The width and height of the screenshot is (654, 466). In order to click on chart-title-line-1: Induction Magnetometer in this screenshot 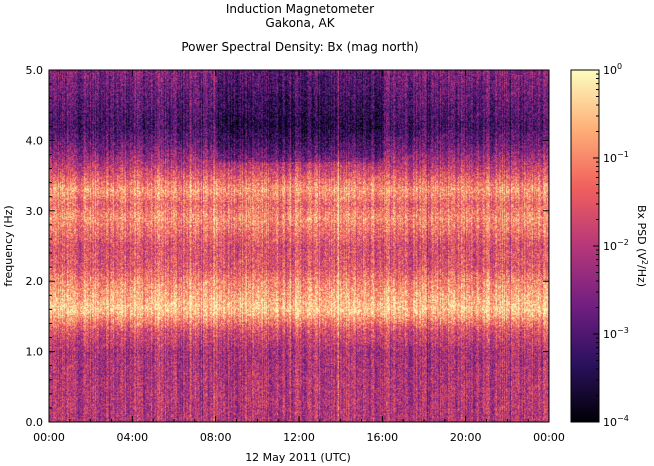, I will do `click(300, 9)`.